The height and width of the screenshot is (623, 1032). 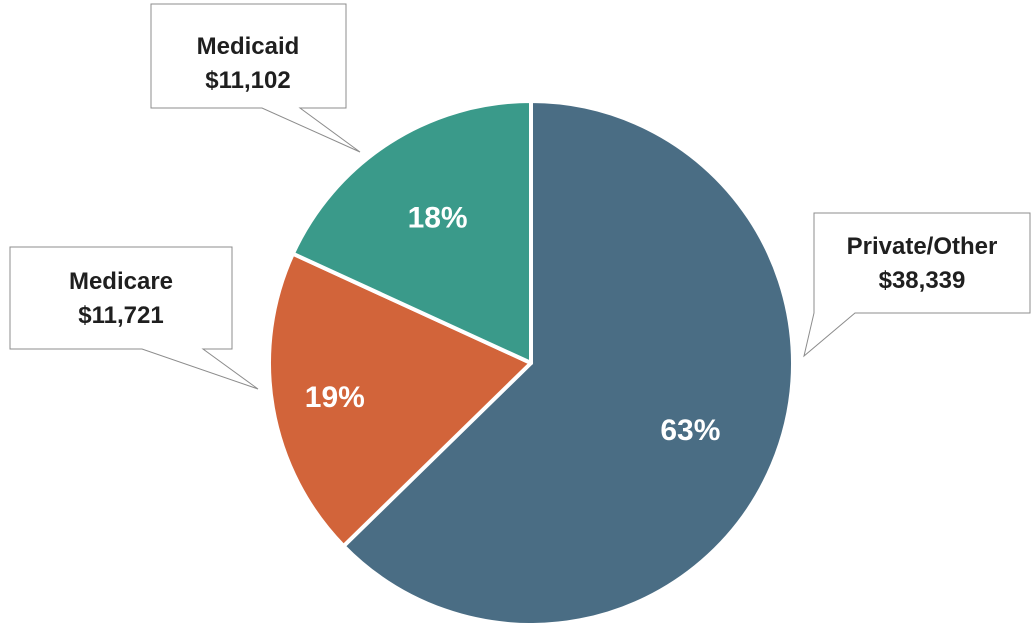 I want to click on pie-slice-medicaid, so click(x=411, y=232).